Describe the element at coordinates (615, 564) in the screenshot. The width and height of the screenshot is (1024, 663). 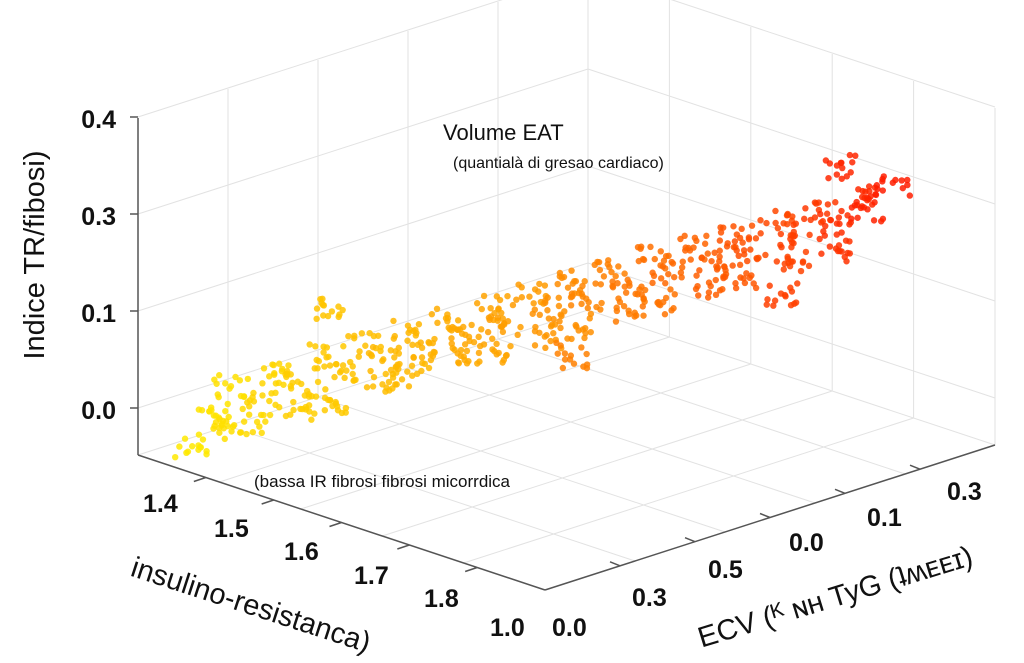
I see `y-tick` at that location.